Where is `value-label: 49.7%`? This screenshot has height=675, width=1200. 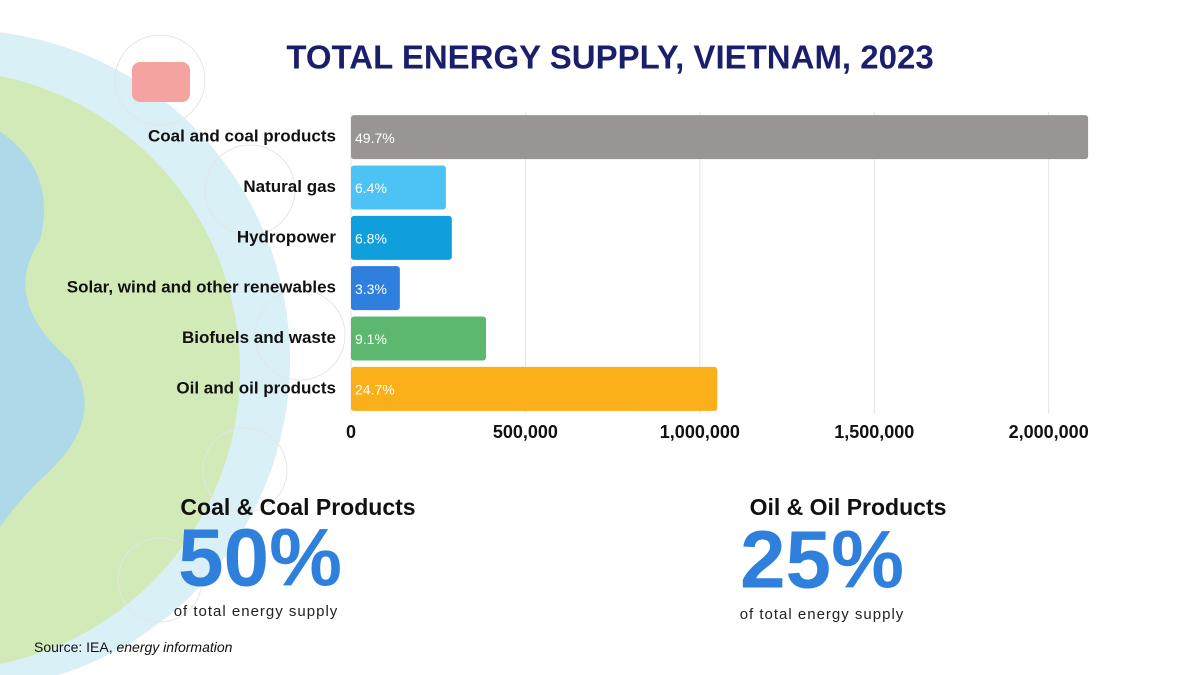
value-label: 49.7% is located at coordinates (375, 138).